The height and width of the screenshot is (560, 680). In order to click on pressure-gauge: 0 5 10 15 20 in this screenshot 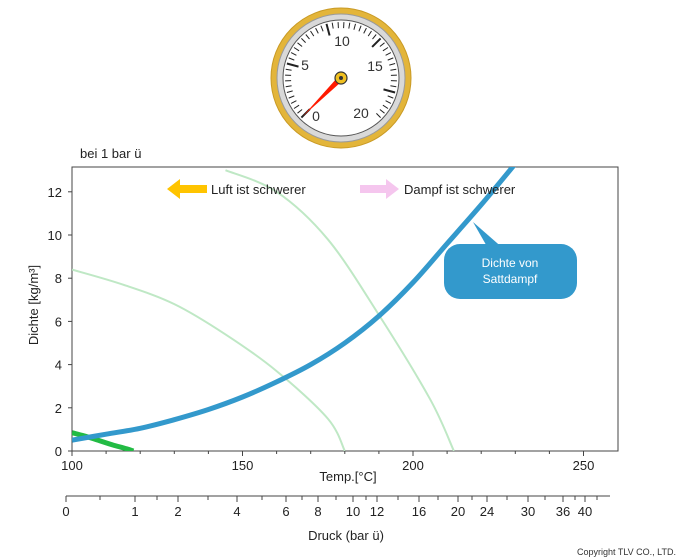, I will do `click(341, 78)`.